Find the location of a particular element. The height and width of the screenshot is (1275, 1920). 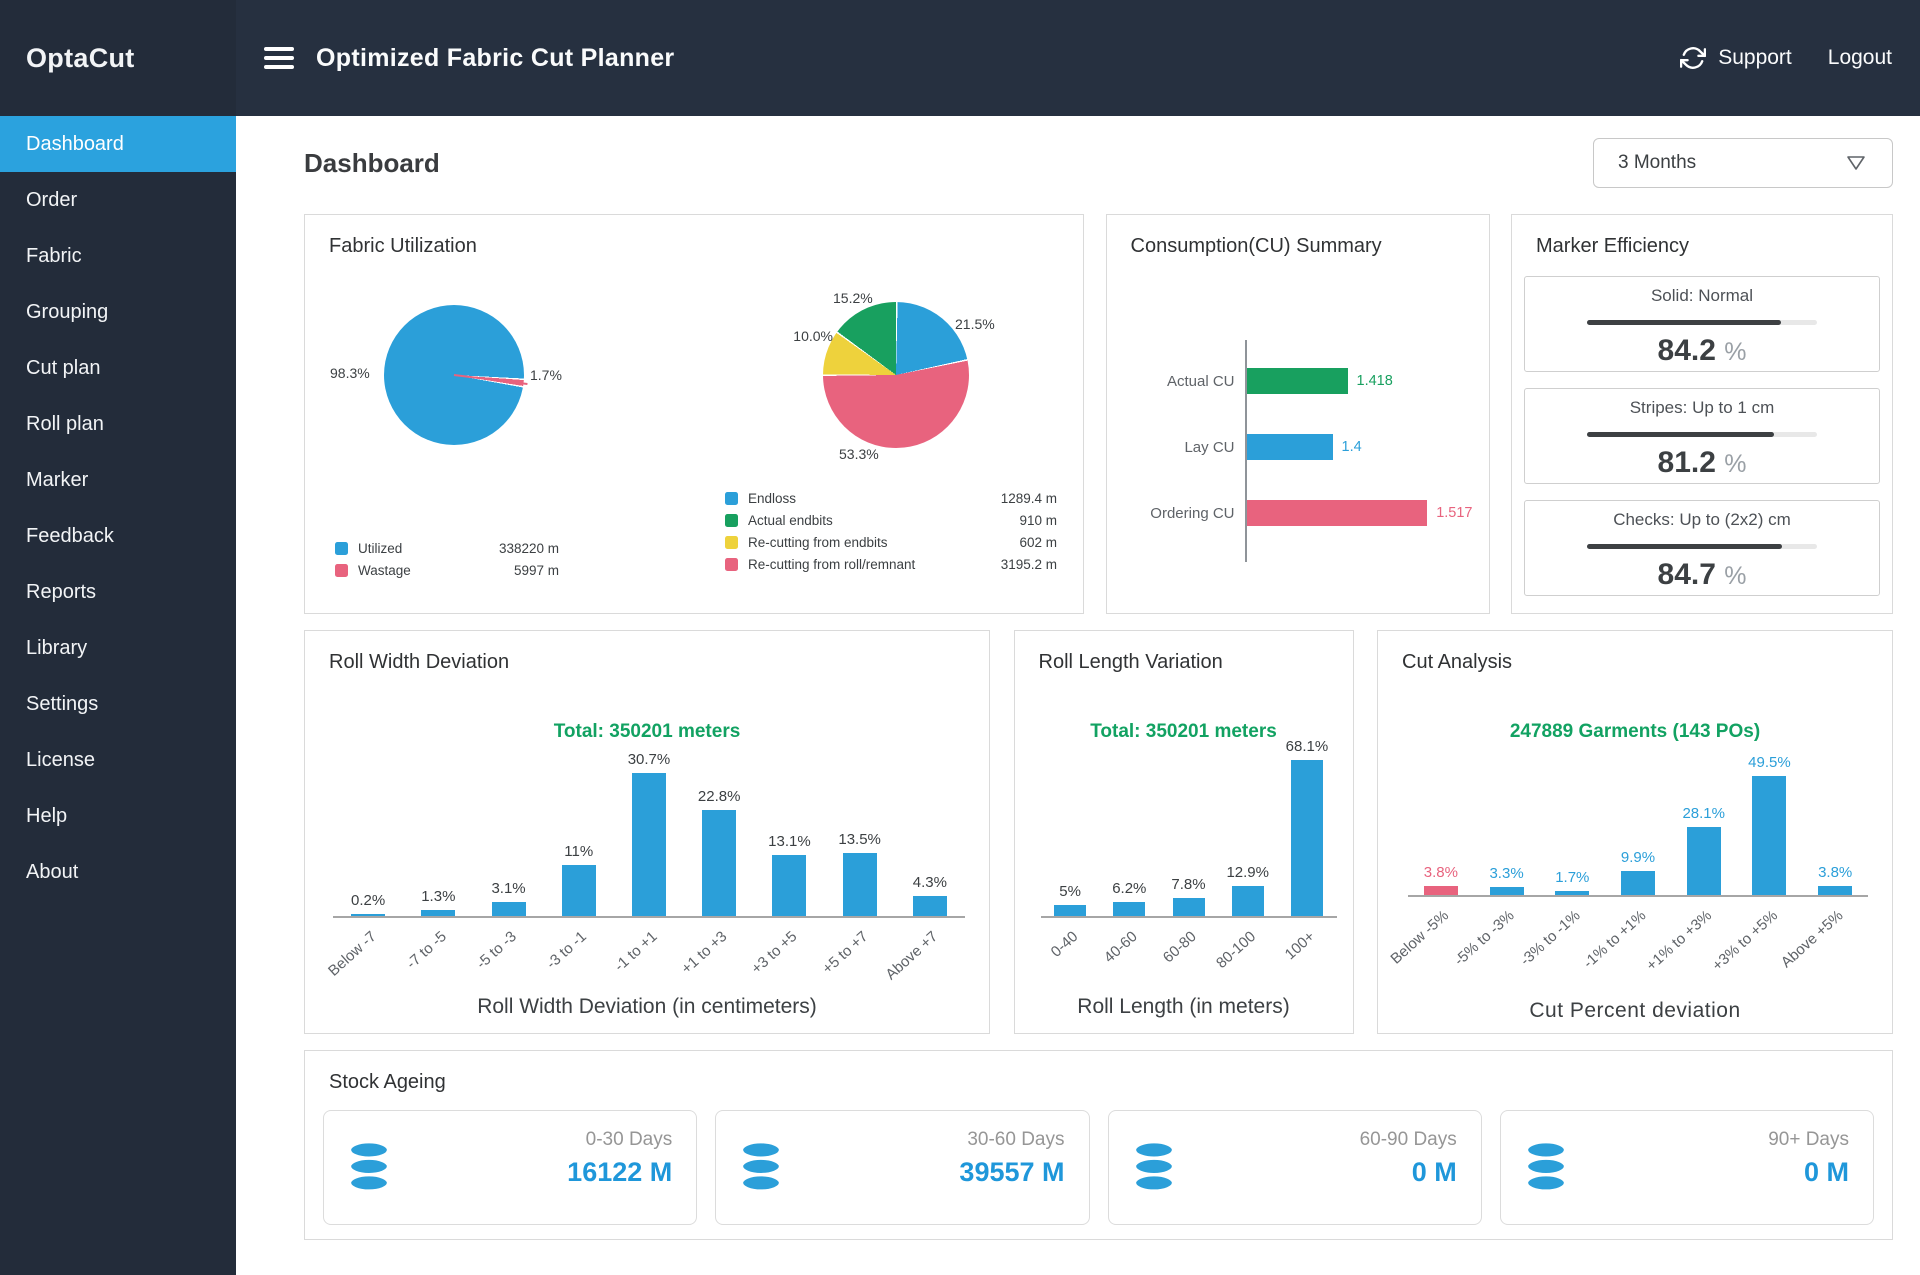

axis-tick: -7 to -5 is located at coordinates (438, 958).